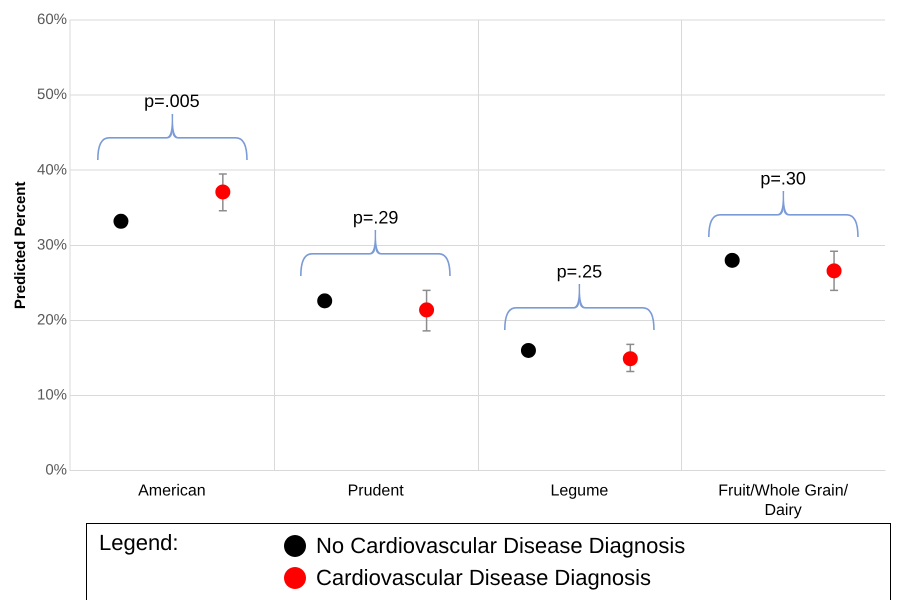 The image size is (901, 605). I want to click on y-tick-label: 40%, so click(52, 169).